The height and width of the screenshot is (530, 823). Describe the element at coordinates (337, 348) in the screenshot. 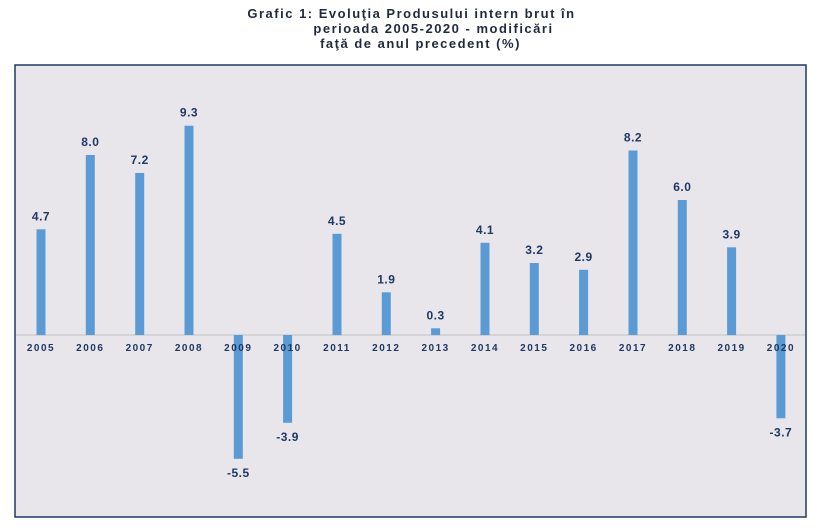

I see `x-tick-label-2011: 2011` at that location.